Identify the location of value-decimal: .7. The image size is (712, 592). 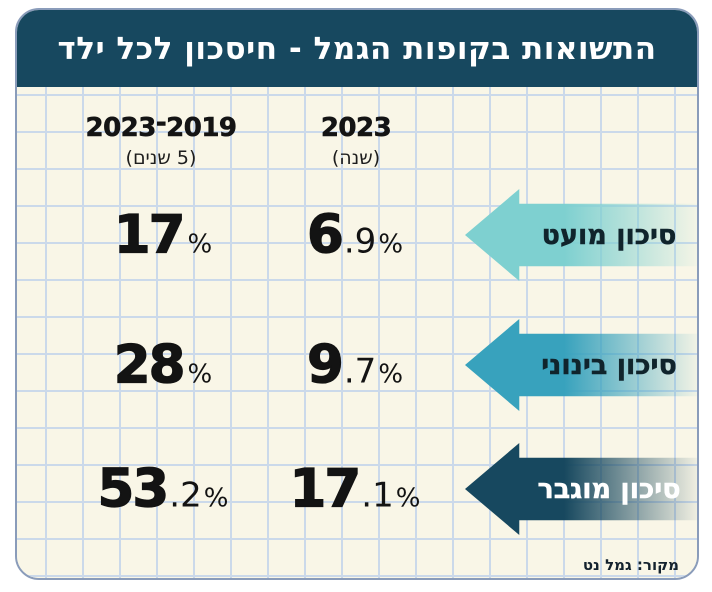
(360, 371).